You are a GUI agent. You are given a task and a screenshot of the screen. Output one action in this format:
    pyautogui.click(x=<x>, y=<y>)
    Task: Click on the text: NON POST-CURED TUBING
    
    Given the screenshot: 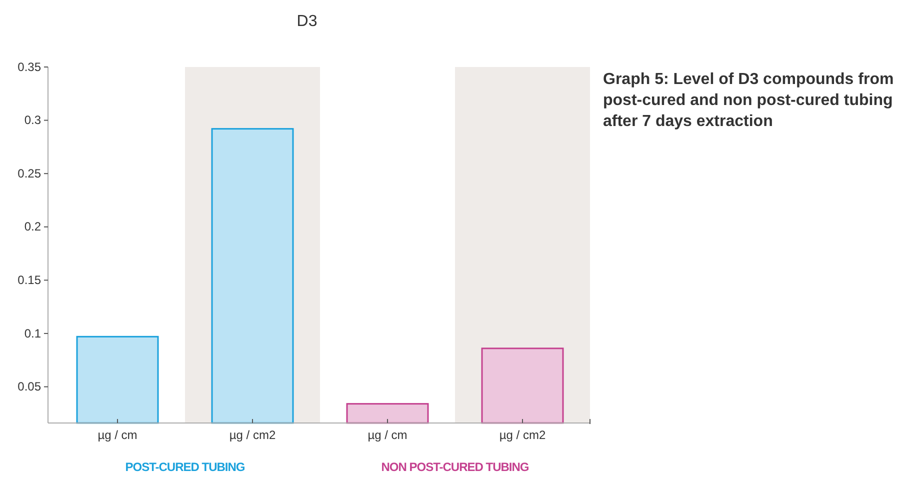 What is the action you would take?
    pyautogui.click(x=455, y=467)
    